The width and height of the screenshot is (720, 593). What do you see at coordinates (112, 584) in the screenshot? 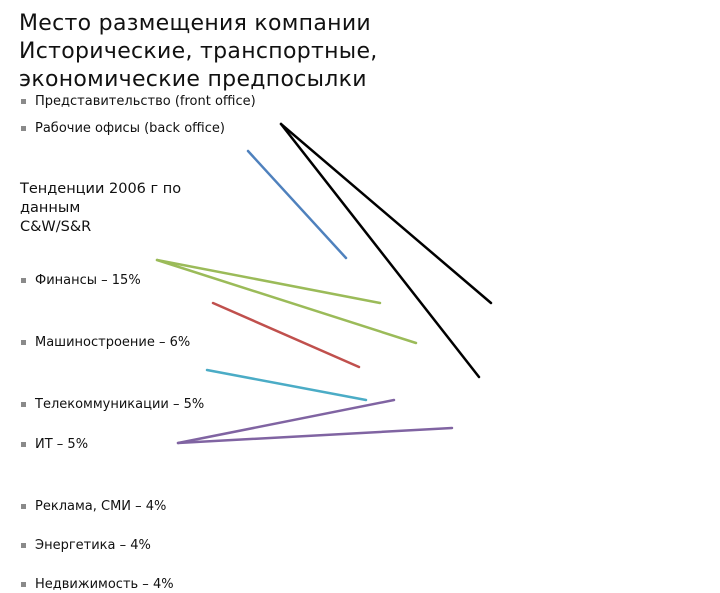
I see `list-item-real-estate: Недвижимость – 4%` at bounding box center [112, 584].